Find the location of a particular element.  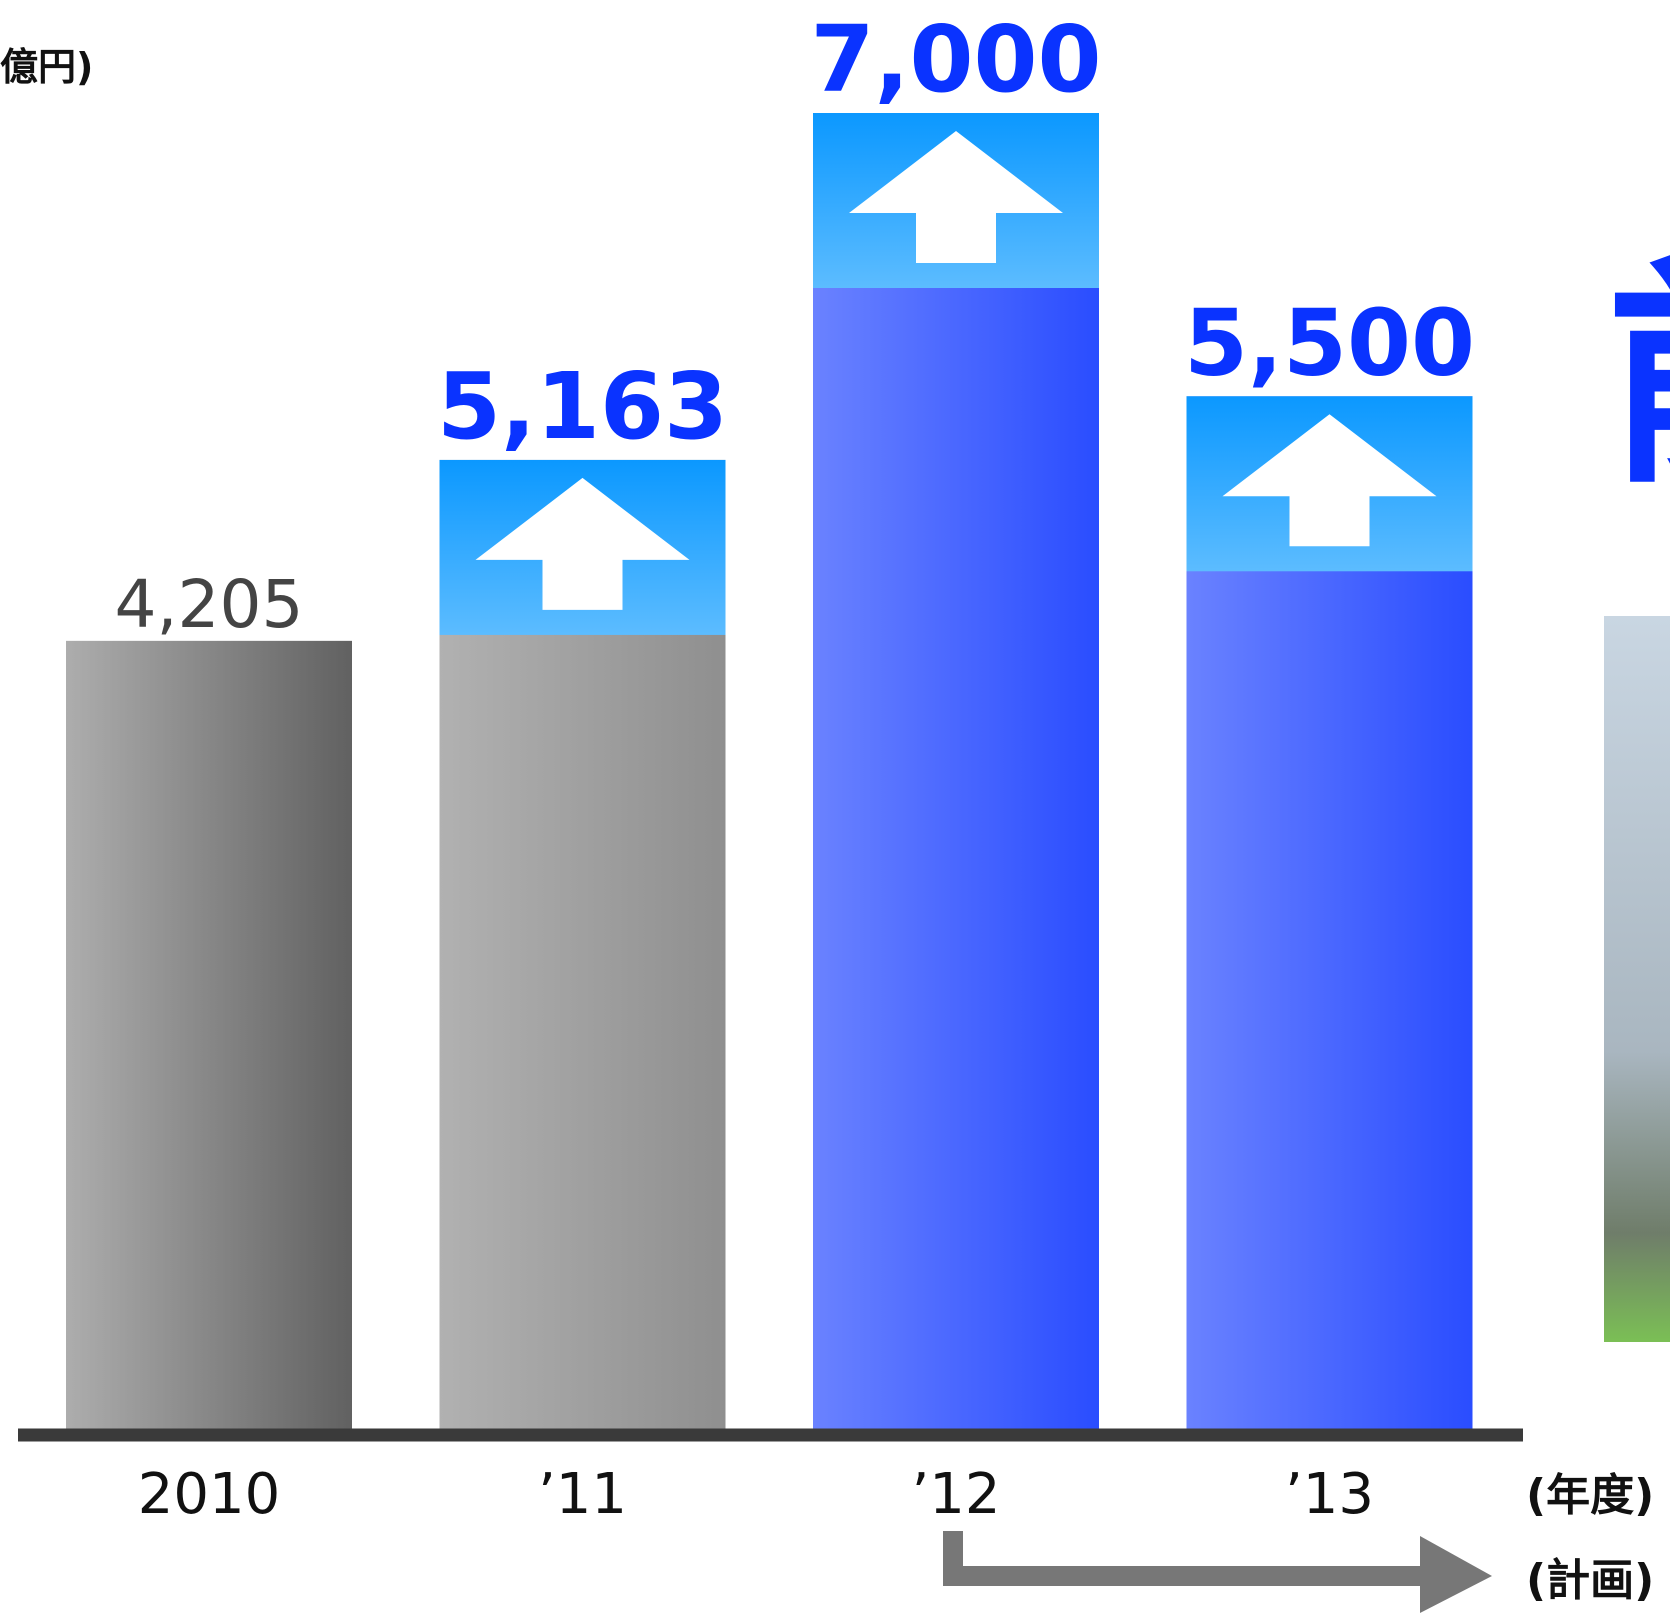

x-tick-label: ’11 is located at coordinates (582, 1494).